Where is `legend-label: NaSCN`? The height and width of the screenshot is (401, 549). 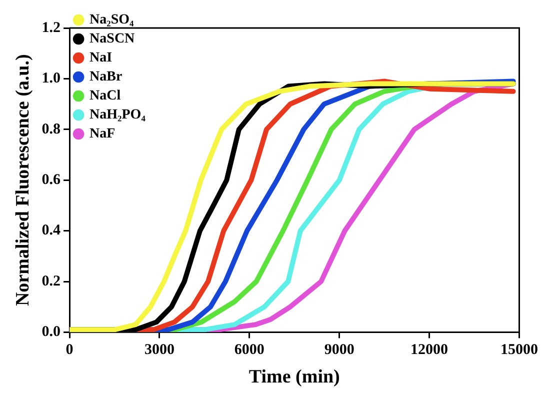
legend-label: NaSCN is located at coordinates (112, 39).